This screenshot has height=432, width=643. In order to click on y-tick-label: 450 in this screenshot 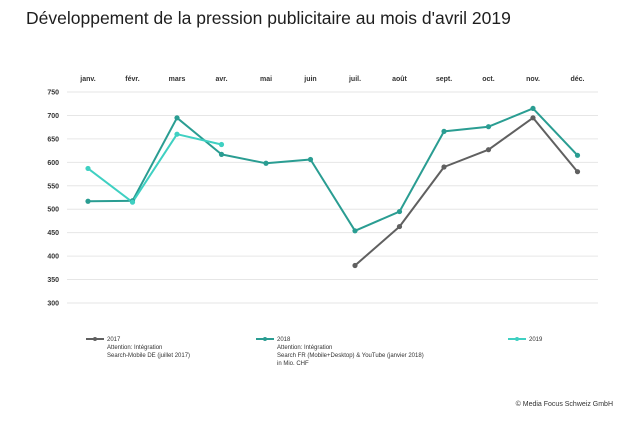, I will do `click(53, 233)`.